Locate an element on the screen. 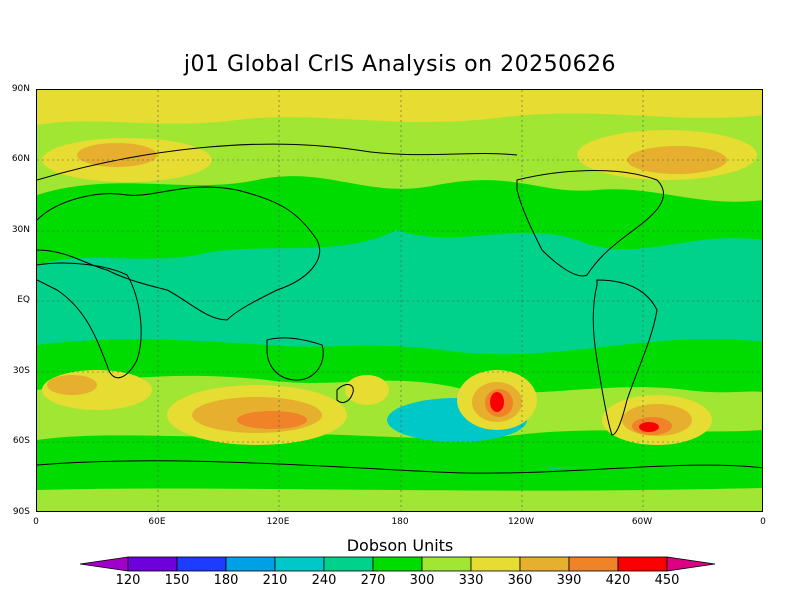 This screenshot has width=800, height=600. lat-label: 90N is located at coordinates (20, 89).